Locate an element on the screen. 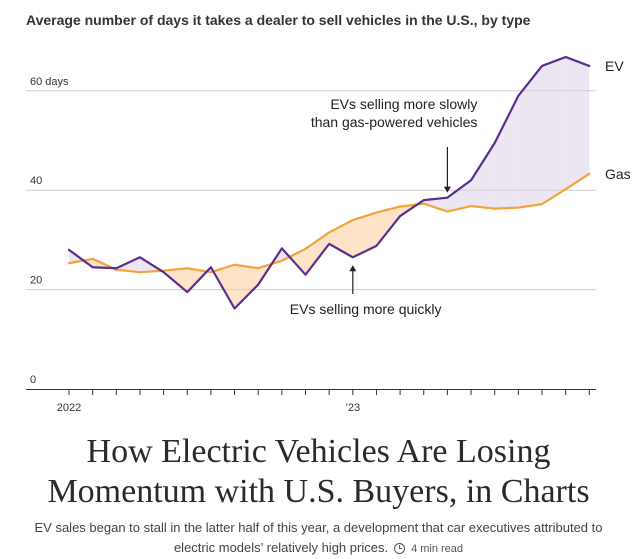  y-tick-label-0: 0 is located at coordinates (33, 380).